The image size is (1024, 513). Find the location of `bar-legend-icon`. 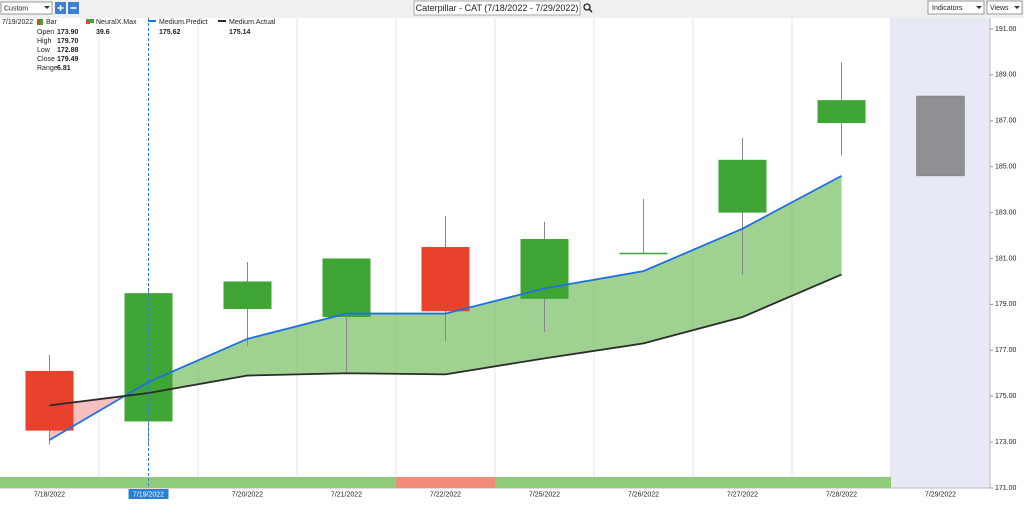

bar-legend-icon is located at coordinates (38, 22).